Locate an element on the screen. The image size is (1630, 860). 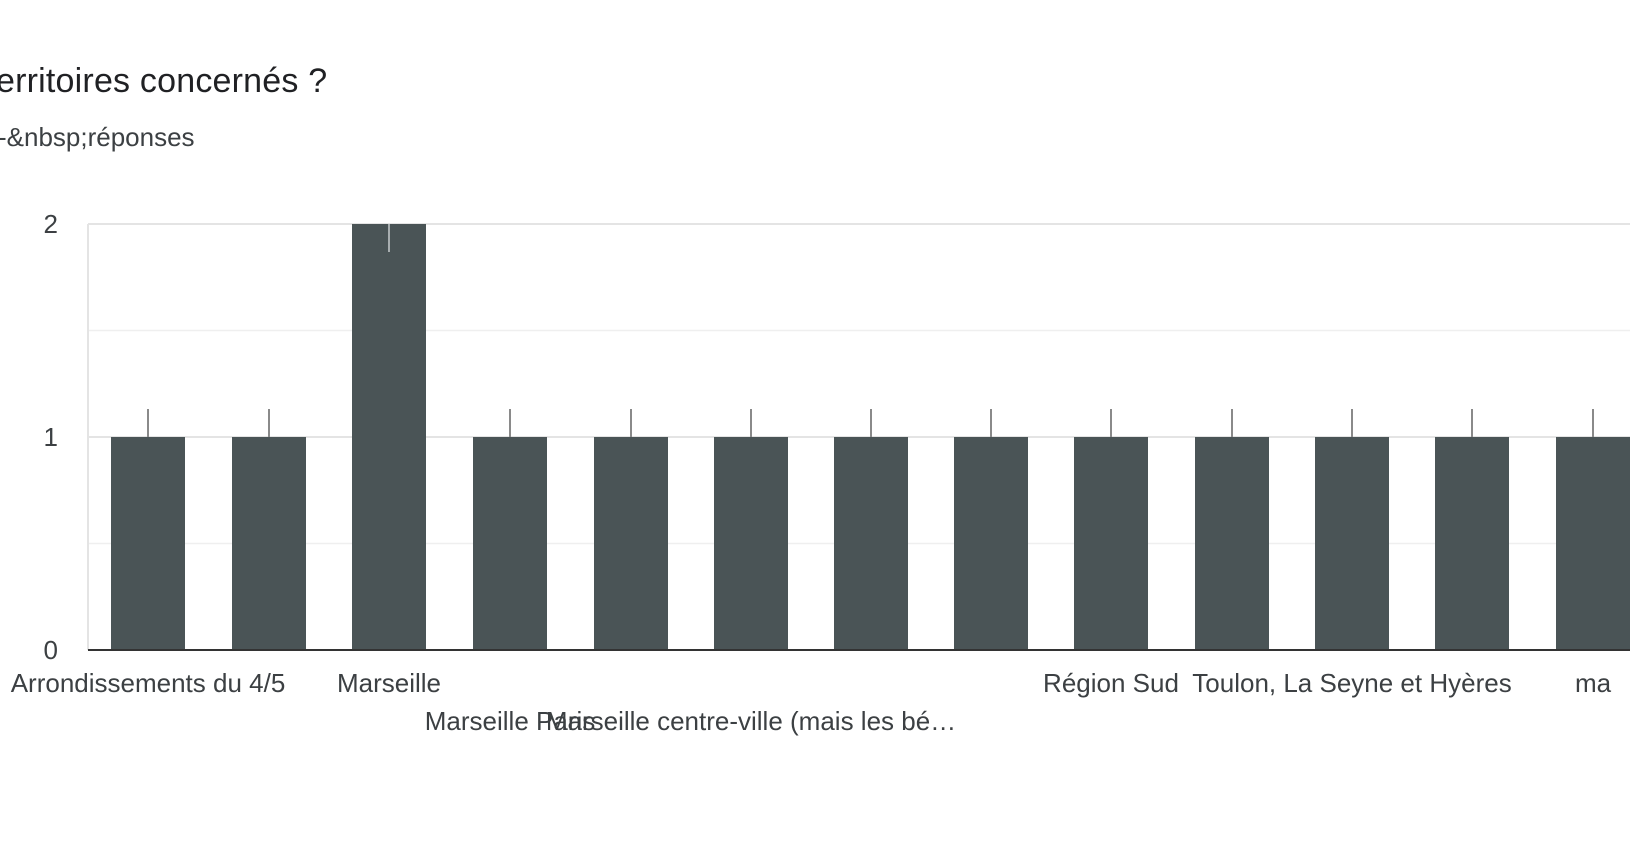
x-tick-label: Marseille is located at coordinates (389, 683).